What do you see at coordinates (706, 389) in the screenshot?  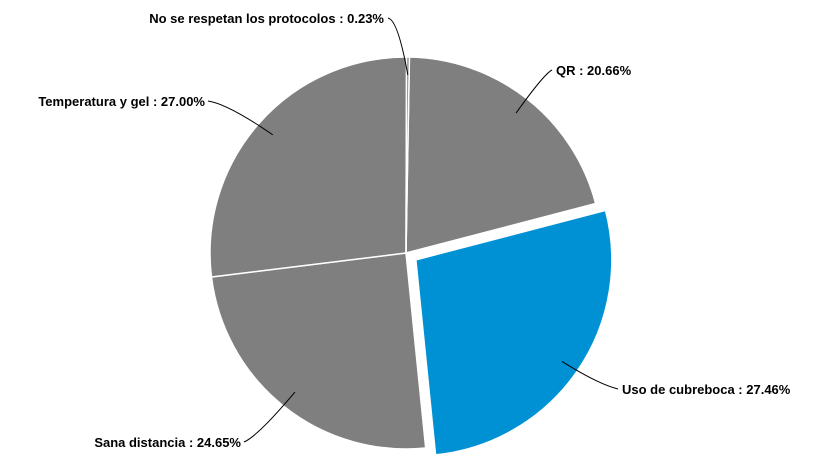 I see `slice-label-uso-de-cubreboca: Uso de cubreboca : 27.46%` at bounding box center [706, 389].